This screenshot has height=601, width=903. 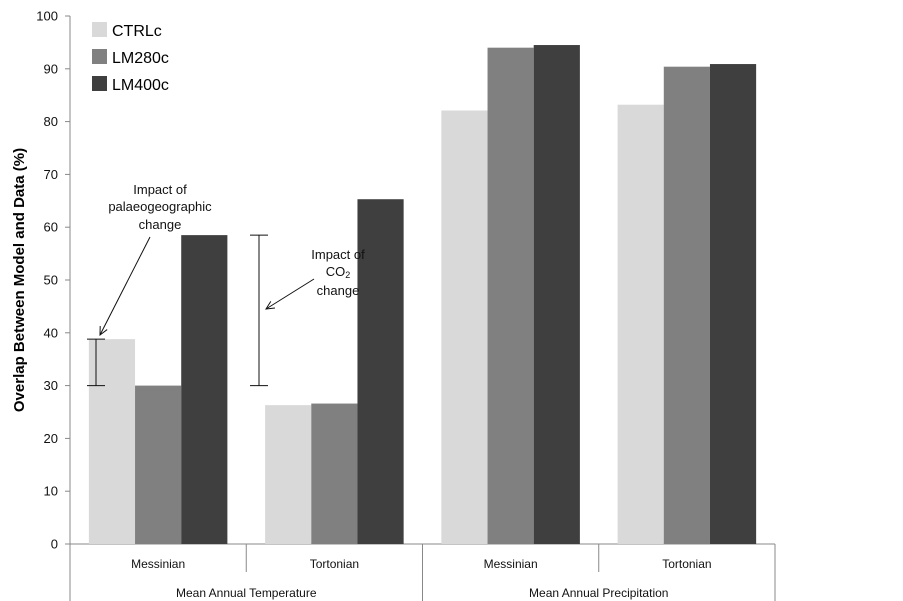 What do you see at coordinates (47, 16) in the screenshot?
I see `y-tick-label: 100` at bounding box center [47, 16].